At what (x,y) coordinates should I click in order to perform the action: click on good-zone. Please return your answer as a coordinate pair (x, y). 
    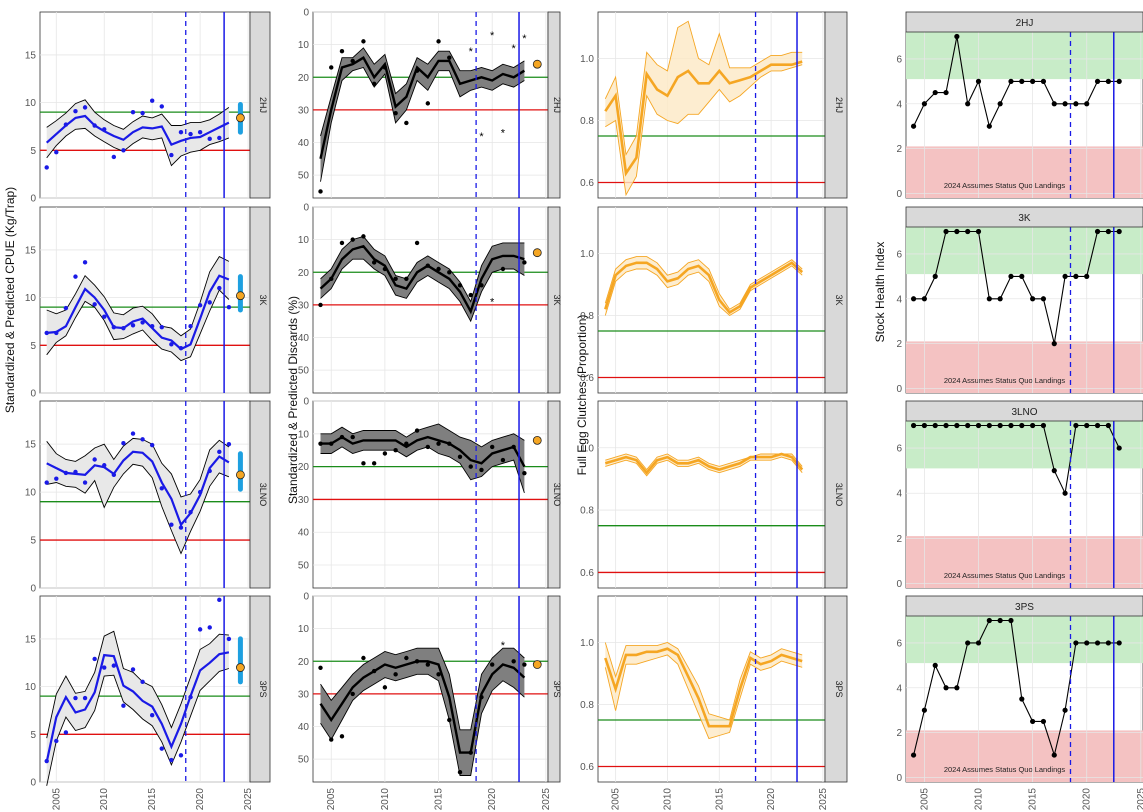
    Looking at the image, I should click on (1024, 56).